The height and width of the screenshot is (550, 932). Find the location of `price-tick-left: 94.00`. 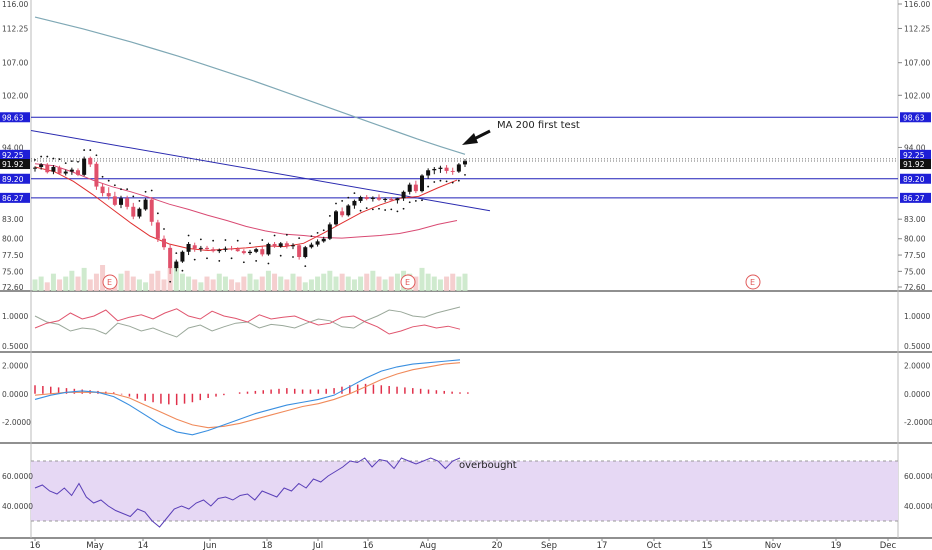

price-tick-left: 94.00 is located at coordinates (13, 147).